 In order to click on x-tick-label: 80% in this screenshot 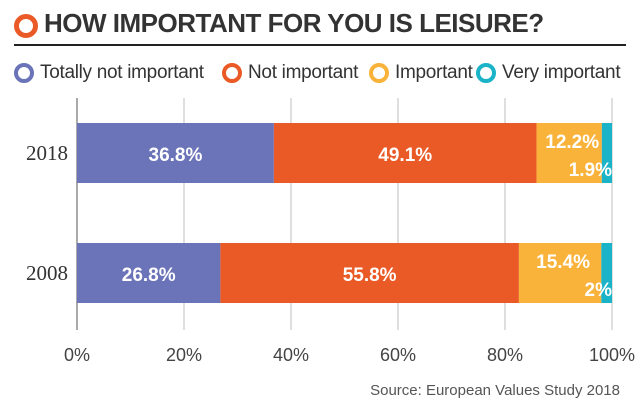, I will do `click(505, 355)`.